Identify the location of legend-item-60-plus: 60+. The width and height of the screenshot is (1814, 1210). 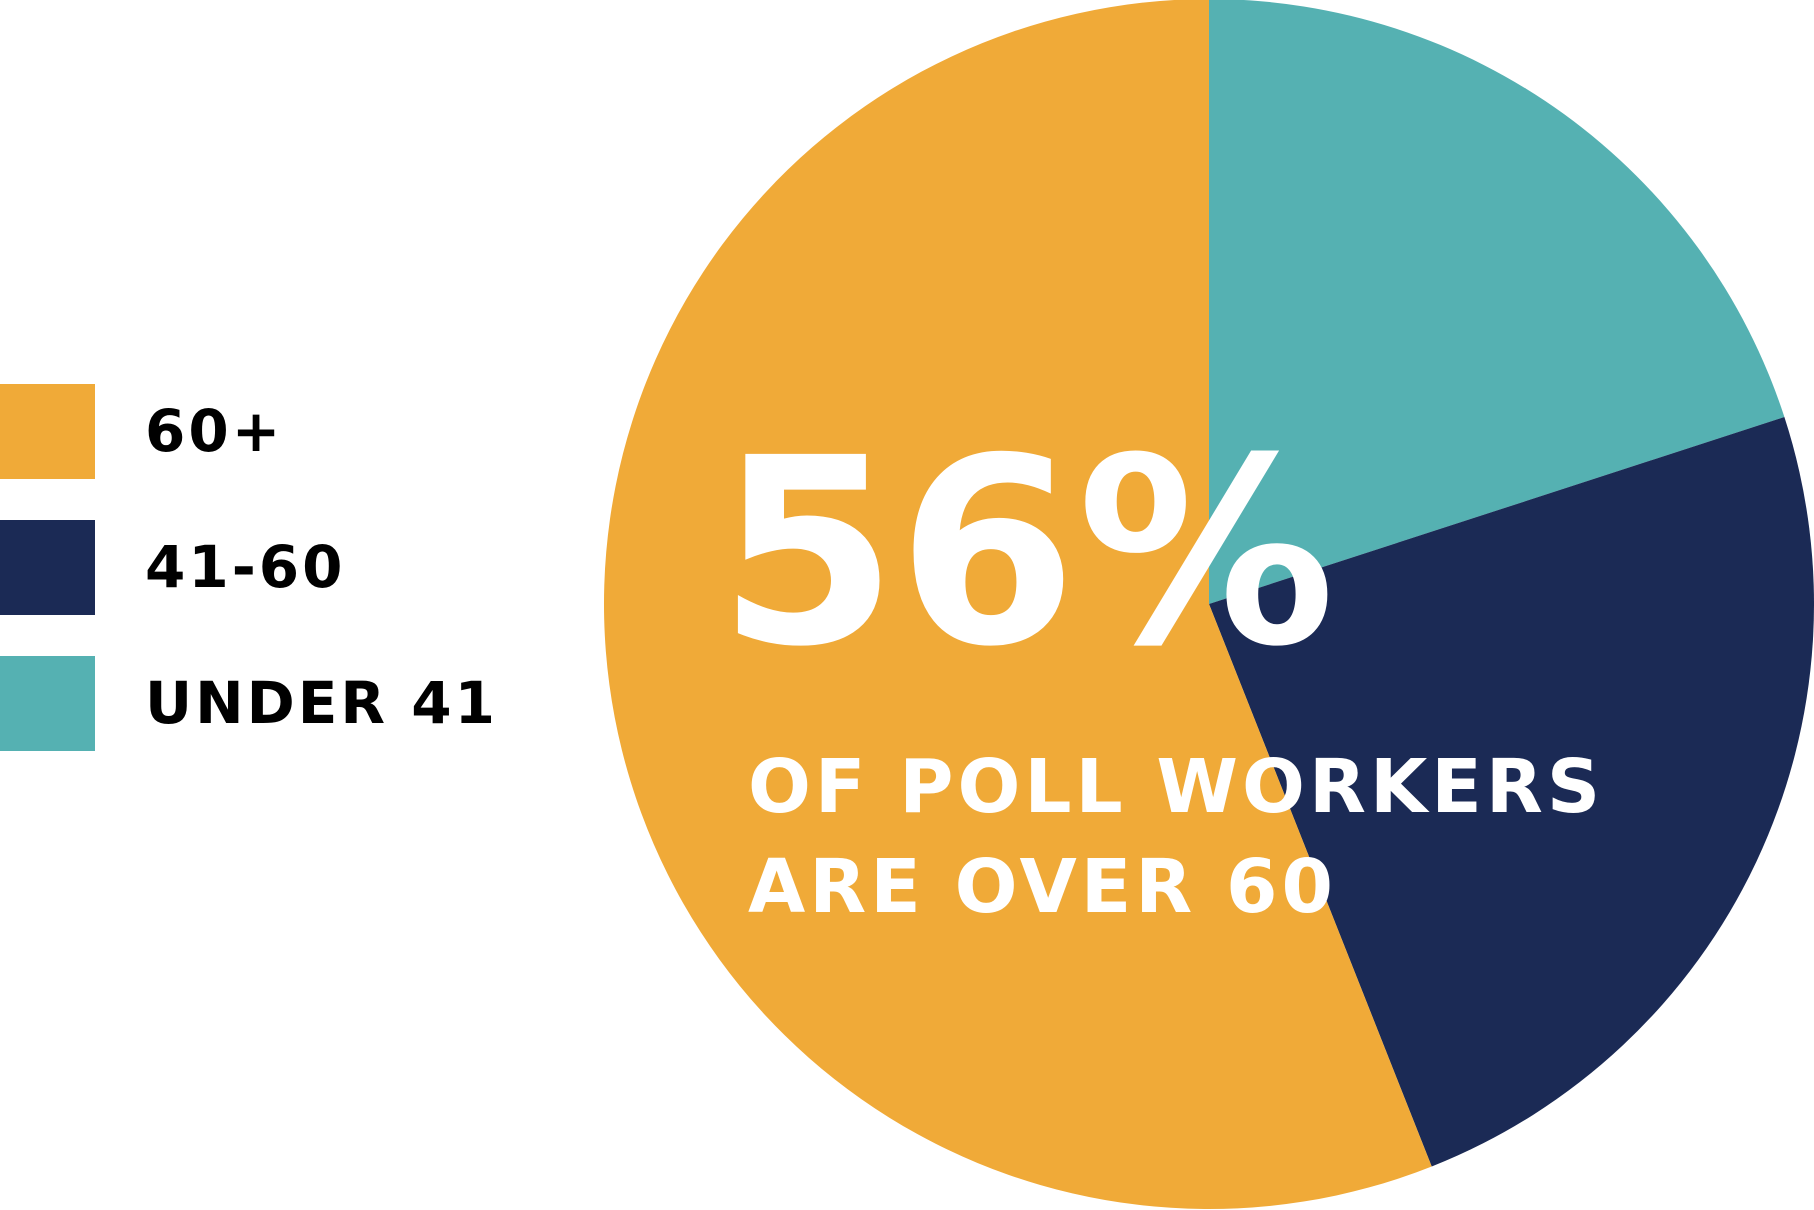
(260, 431).